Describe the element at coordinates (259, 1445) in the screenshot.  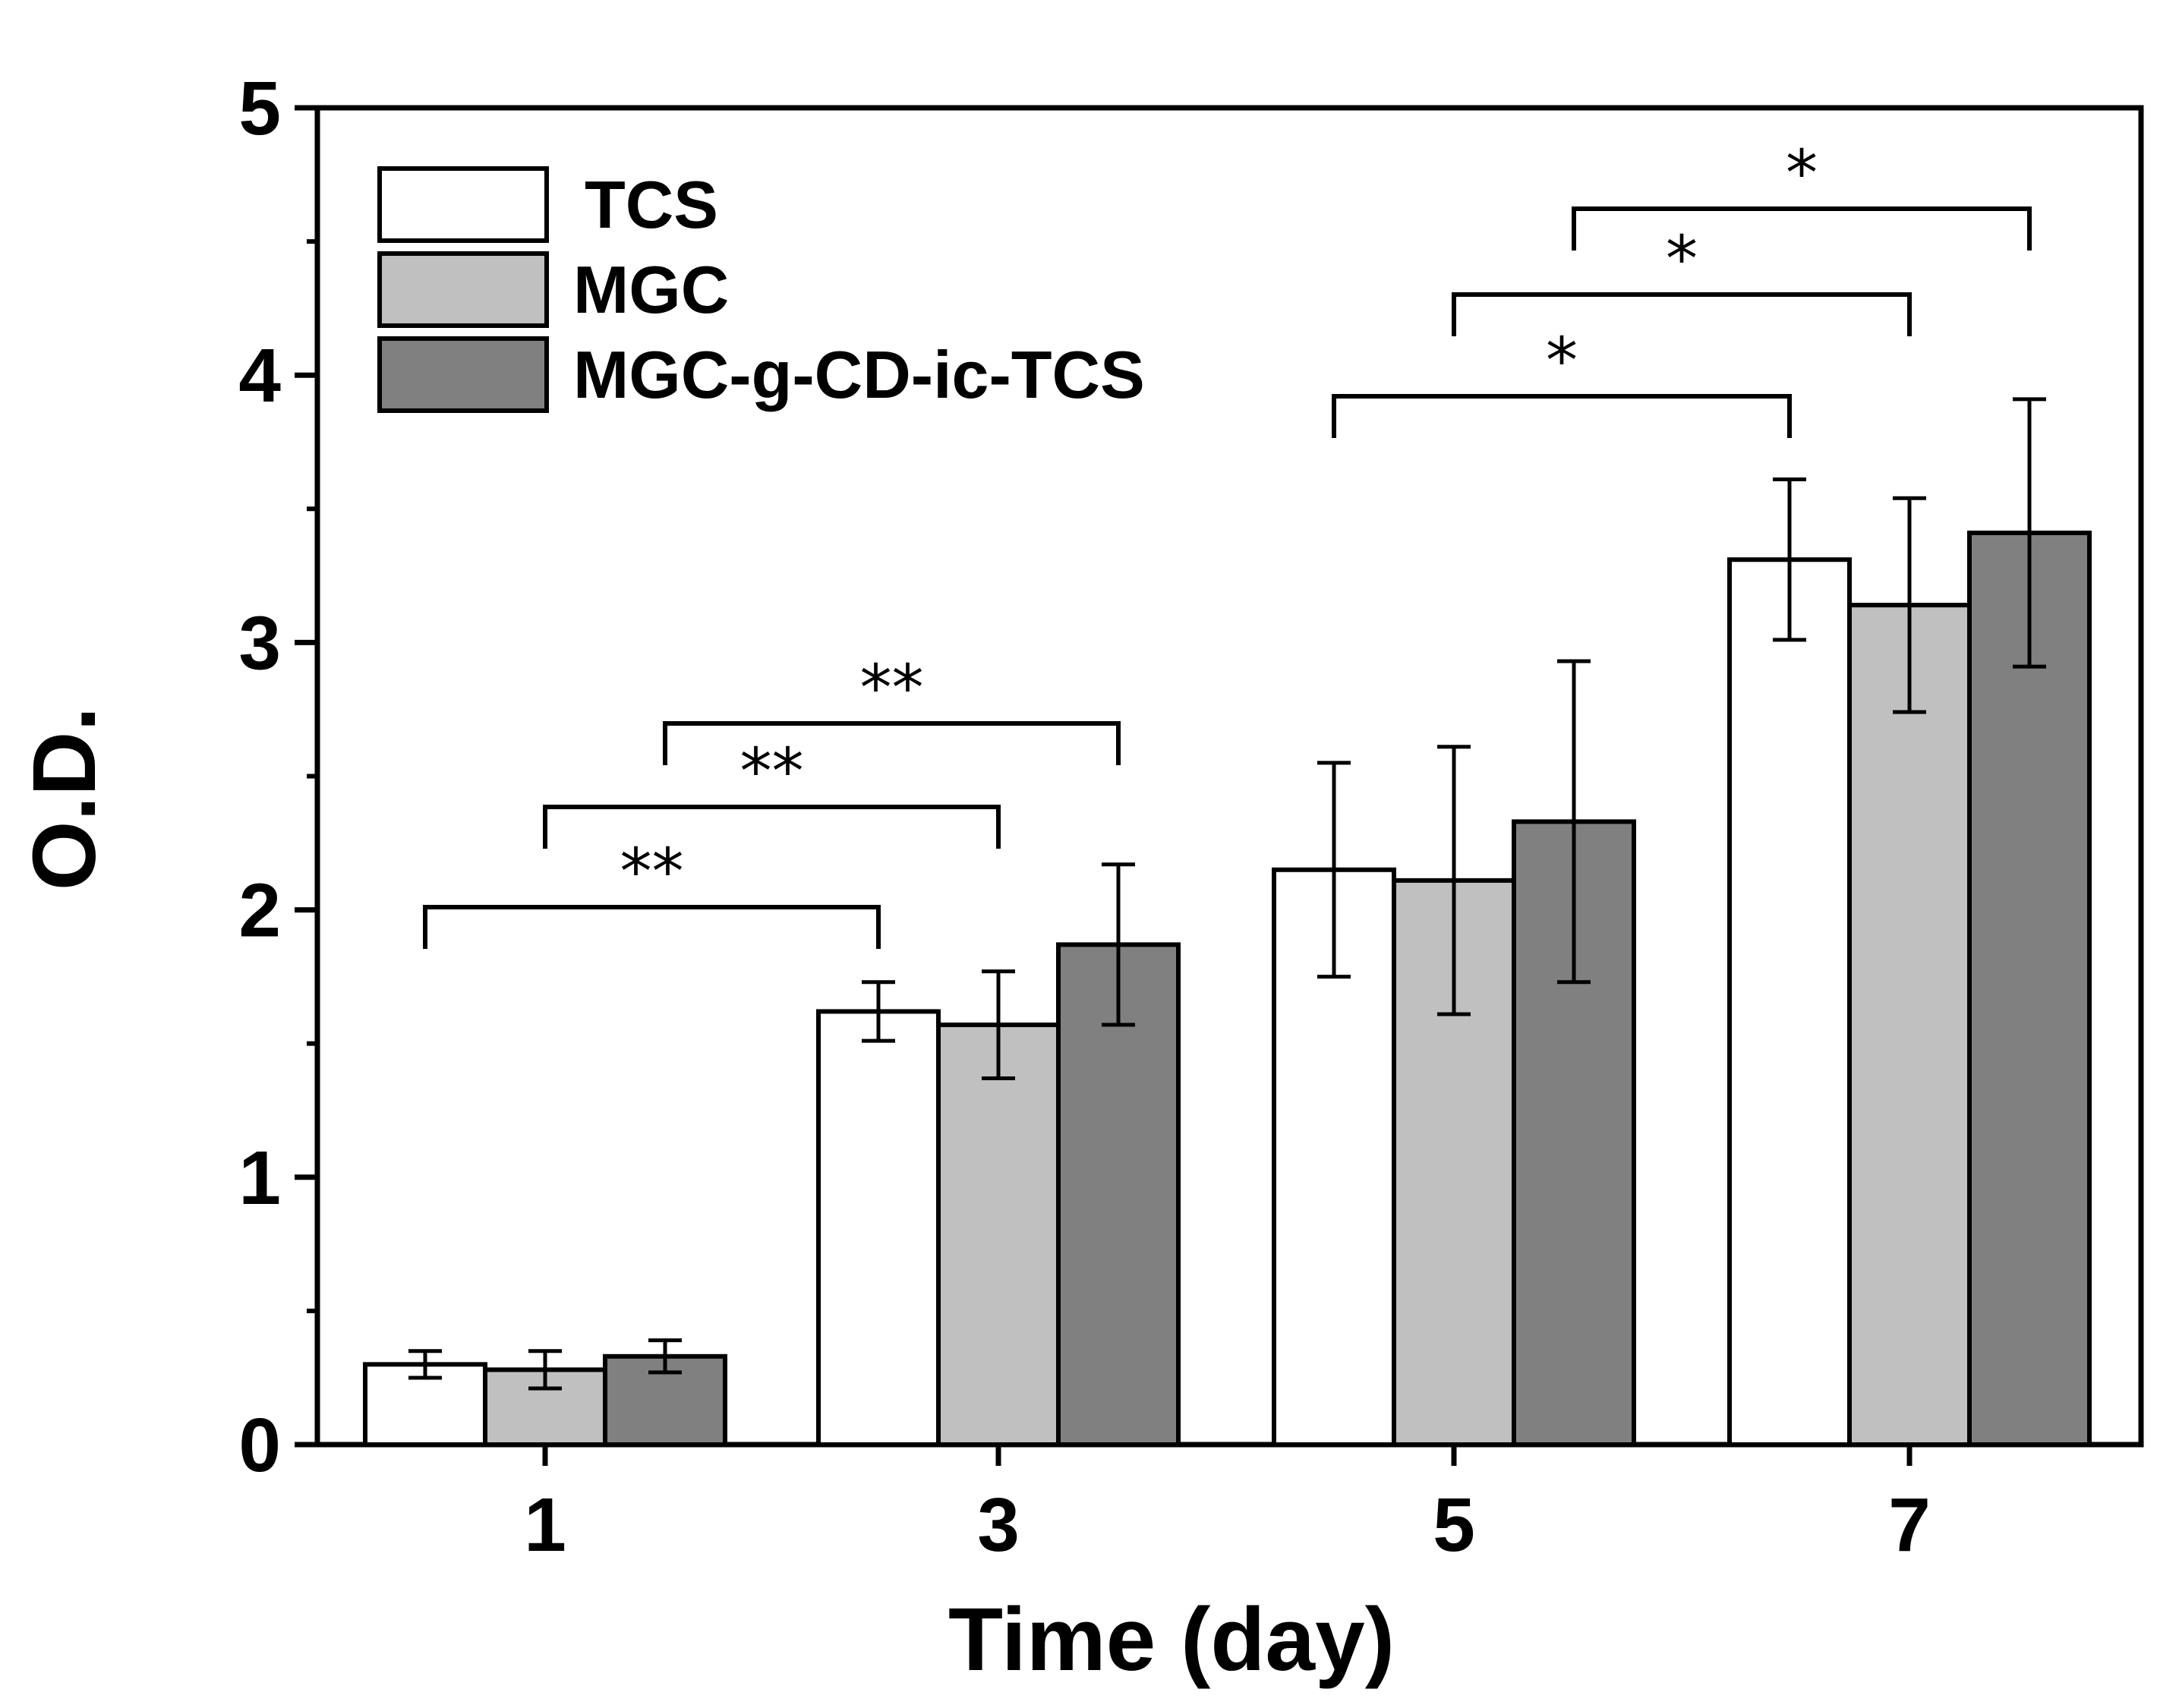
I see `y-tick-label: 0` at that location.